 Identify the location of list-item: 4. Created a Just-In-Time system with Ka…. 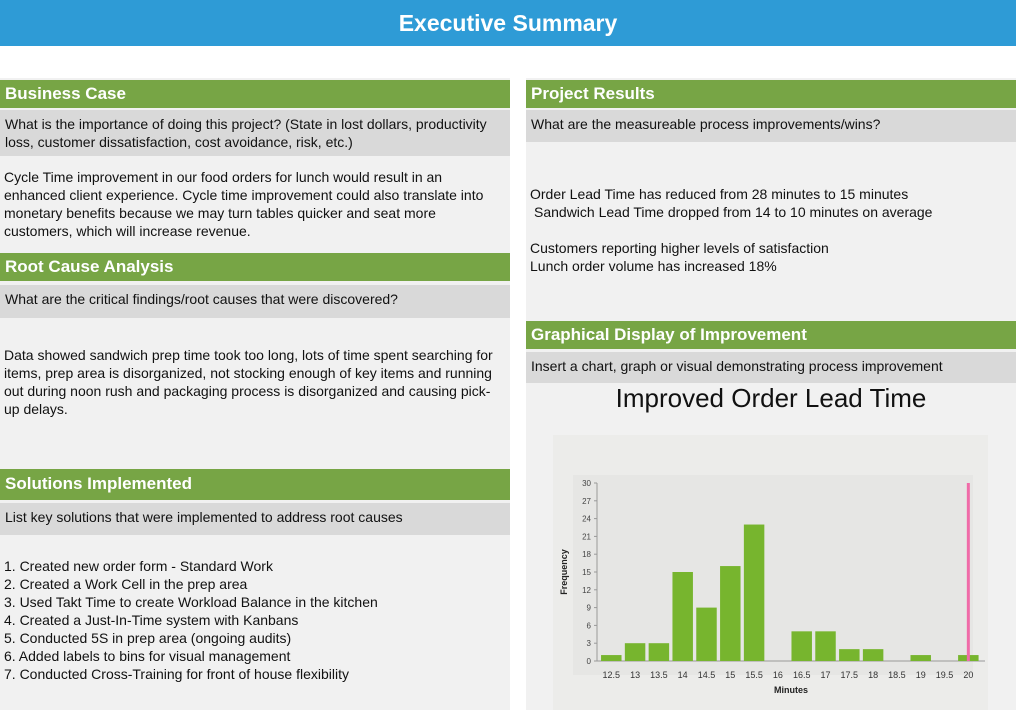
(151, 620).